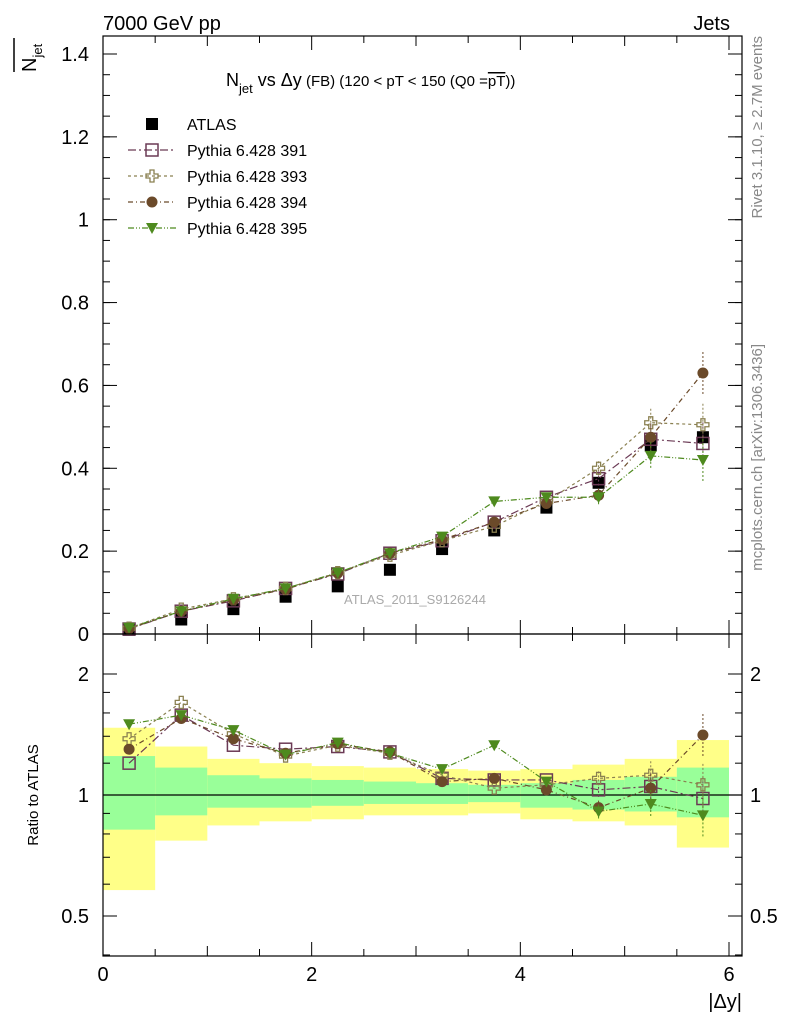 This screenshot has width=786, height=1024. What do you see at coordinates (711, 24) in the screenshot?
I see `header-right: Jets` at bounding box center [711, 24].